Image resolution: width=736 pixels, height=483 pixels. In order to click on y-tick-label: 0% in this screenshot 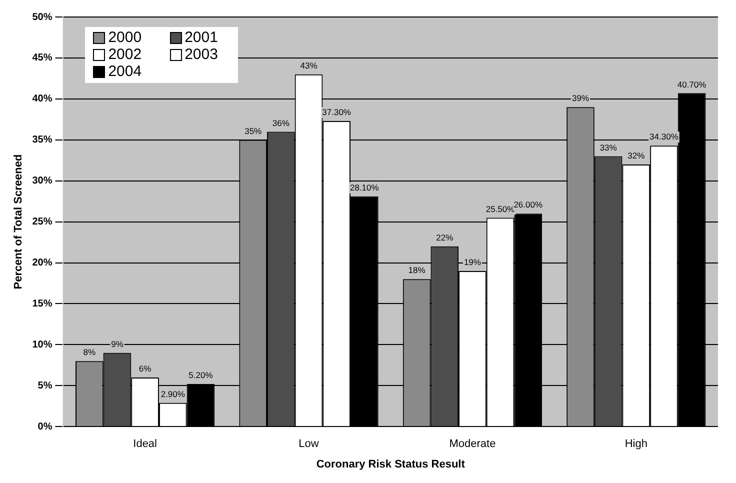, I will do `click(45, 426)`.